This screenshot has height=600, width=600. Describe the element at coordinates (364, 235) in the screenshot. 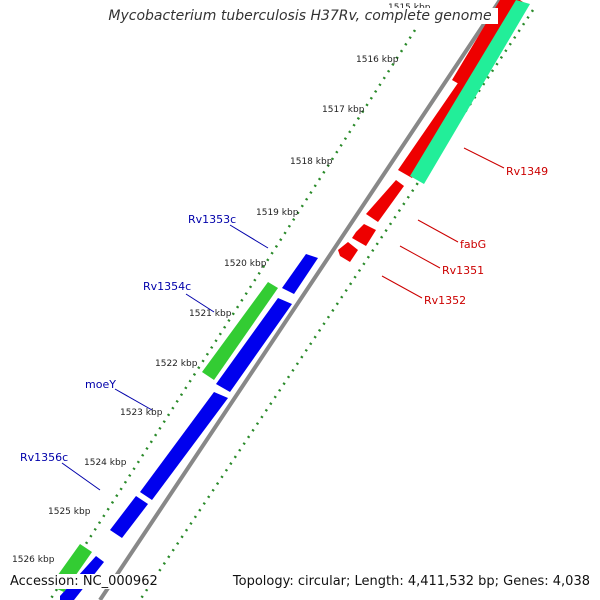

I see `gene-rv1351-arrow` at that location.